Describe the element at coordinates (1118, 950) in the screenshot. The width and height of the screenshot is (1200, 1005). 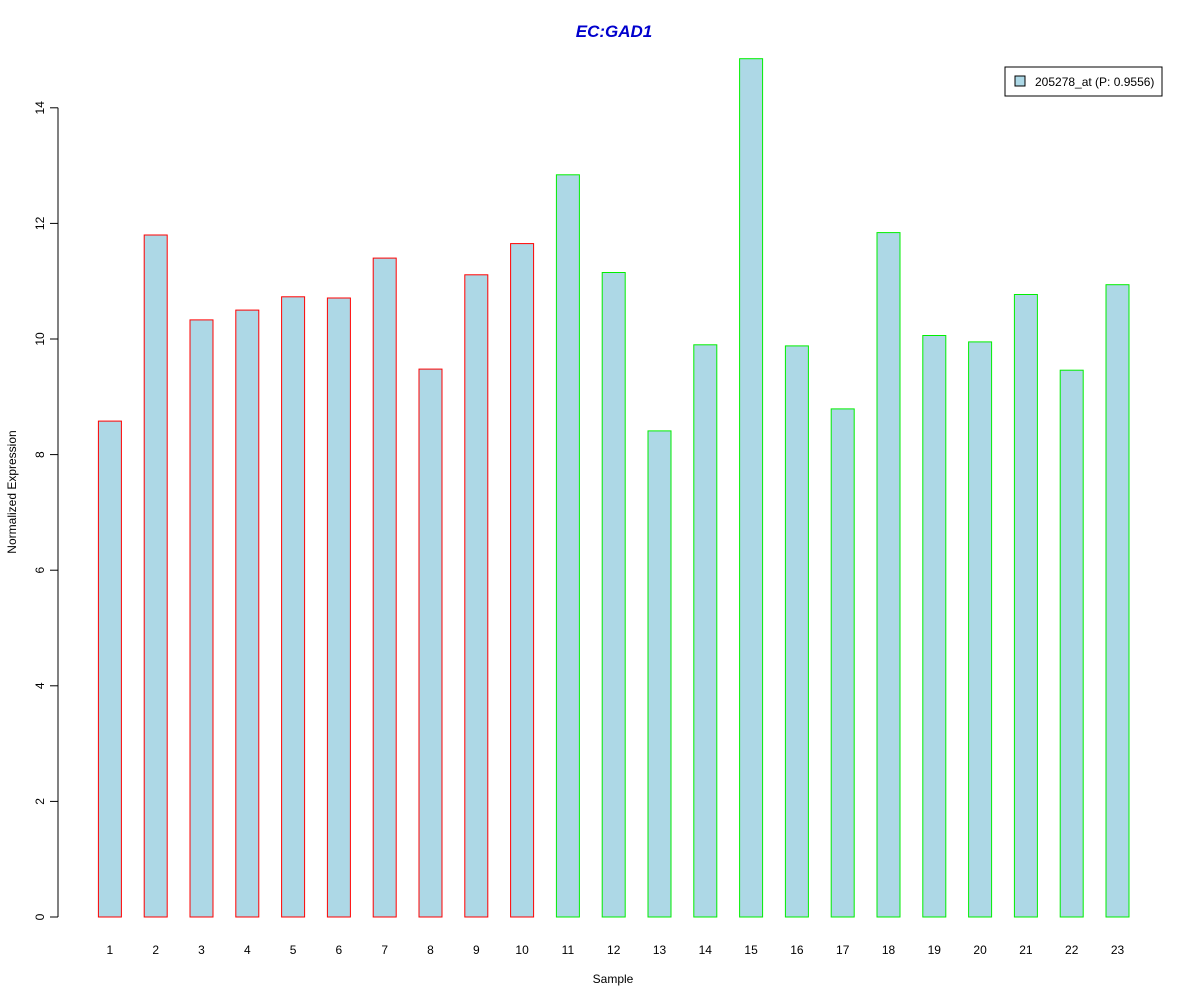
I see `x-tick-label: 23` at that location.